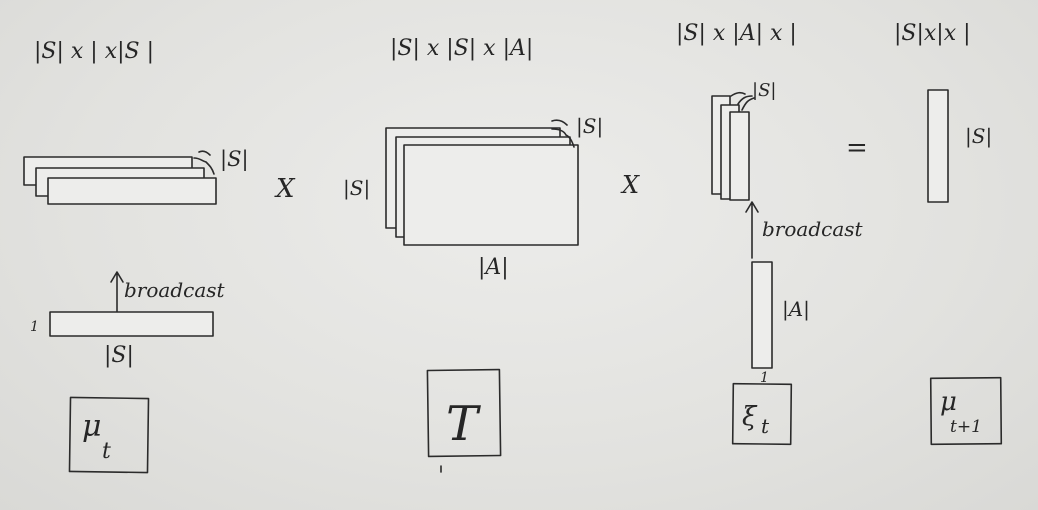  I want to click on mu-stack-depth-label: |S|, so click(234, 159).